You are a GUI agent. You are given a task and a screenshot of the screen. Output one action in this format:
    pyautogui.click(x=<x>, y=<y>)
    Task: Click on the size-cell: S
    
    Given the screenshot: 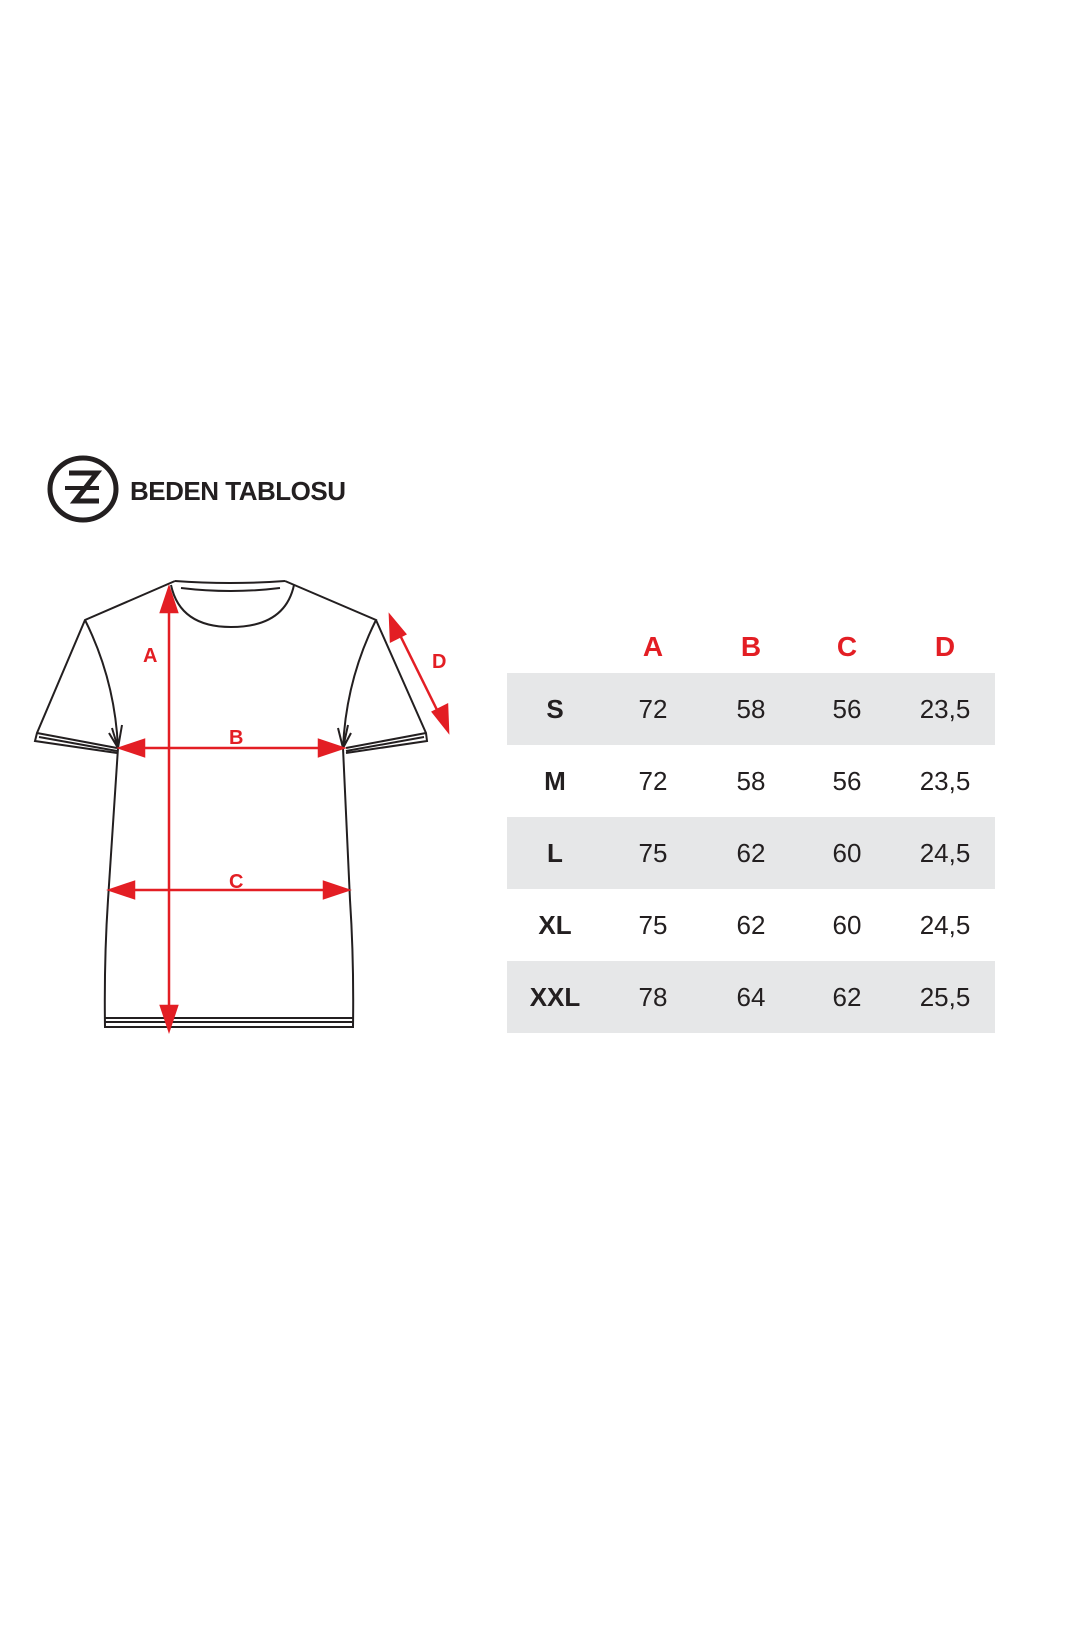 What is the action you would take?
    pyautogui.click(x=555, y=708)
    